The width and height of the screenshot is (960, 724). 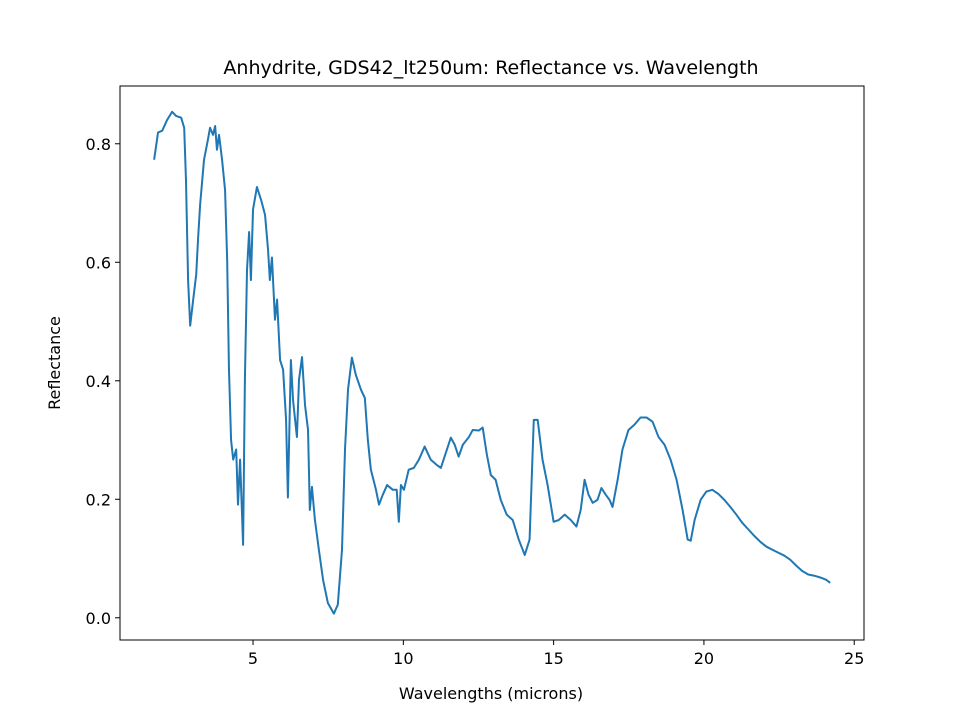 I want to click on y-tick-label: 0.8, so click(x=98, y=144).